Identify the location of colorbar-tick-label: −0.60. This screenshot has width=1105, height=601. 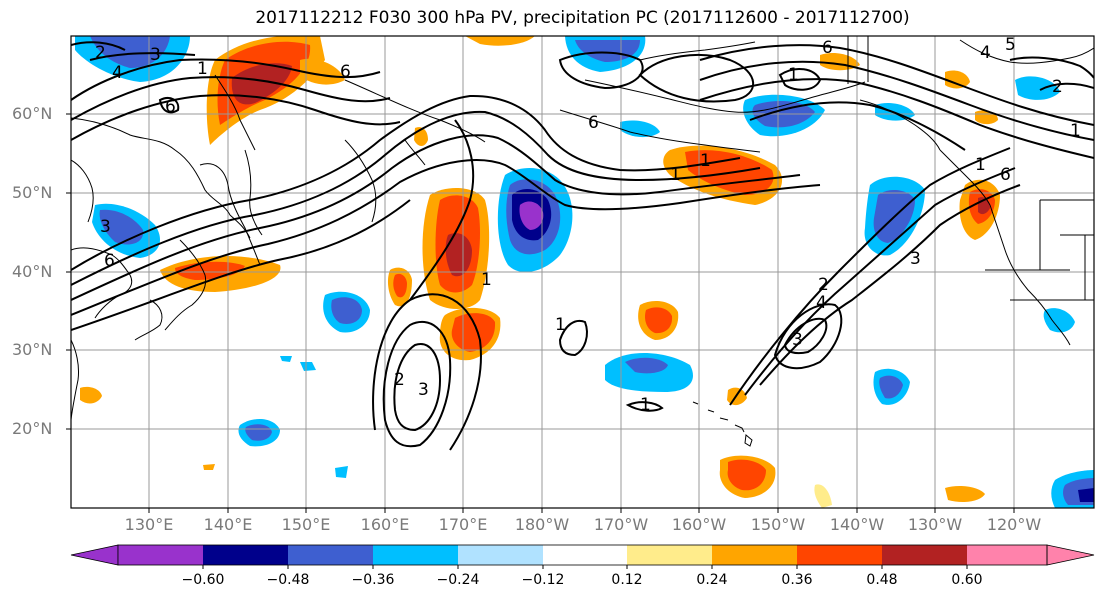
(203, 580).